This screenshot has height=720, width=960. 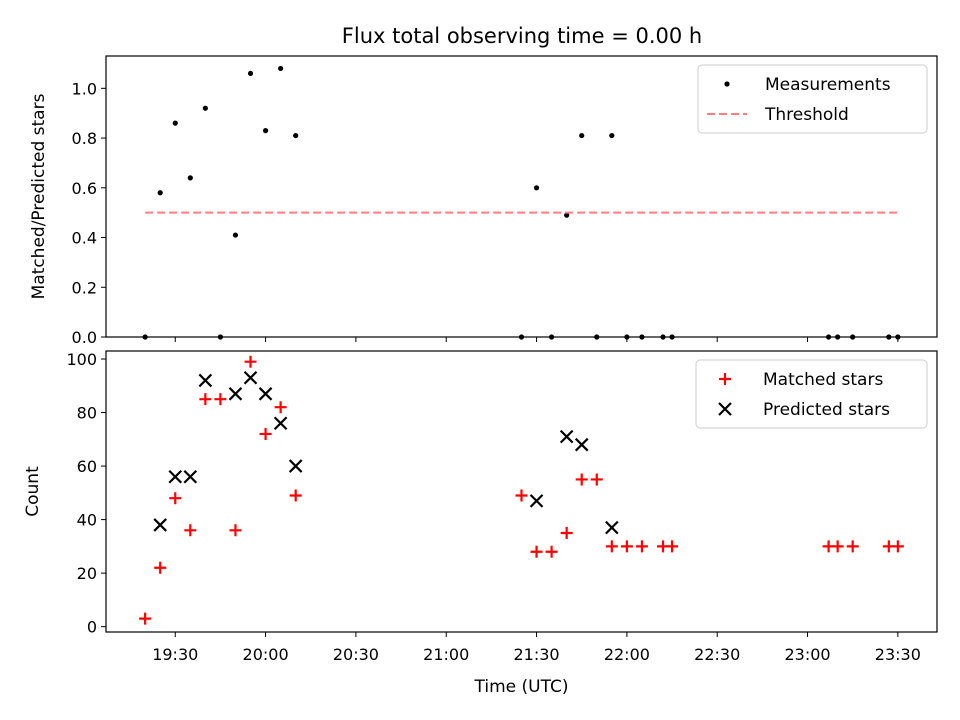 I want to click on legend-label: Threshold, so click(x=806, y=115).